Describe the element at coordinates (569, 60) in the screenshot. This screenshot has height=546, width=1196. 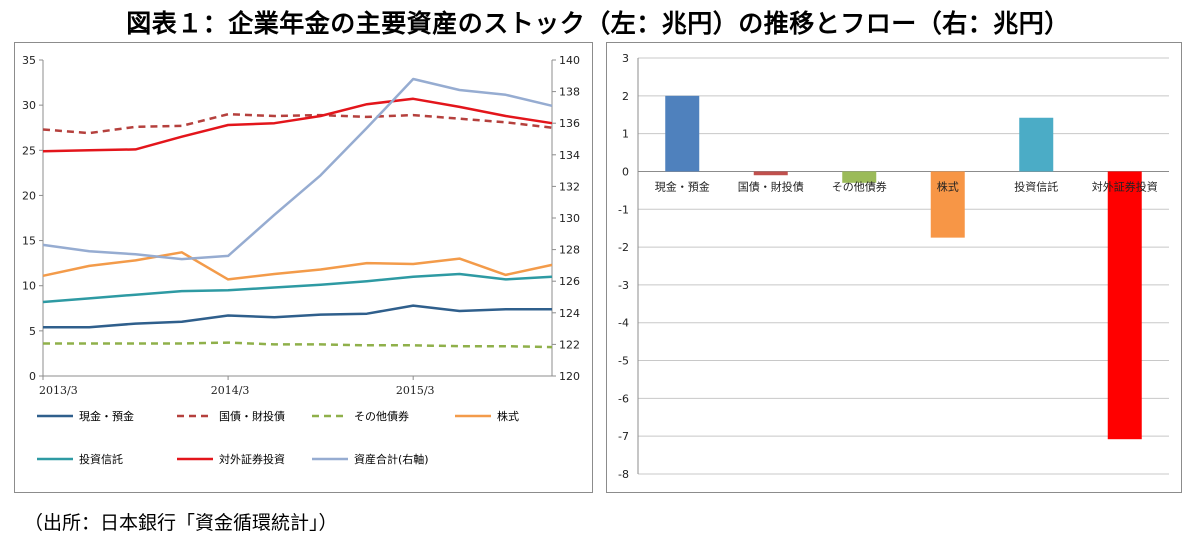
I see `right-y-tick-label: 140` at that location.